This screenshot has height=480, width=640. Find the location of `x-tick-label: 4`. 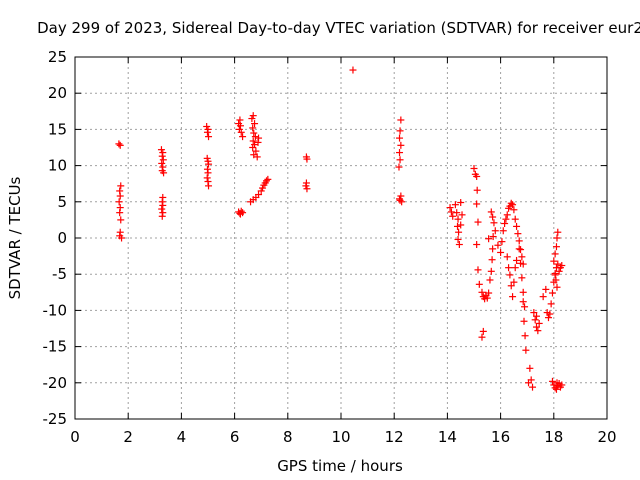

x-tick-label: 4 is located at coordinates (182, 437).